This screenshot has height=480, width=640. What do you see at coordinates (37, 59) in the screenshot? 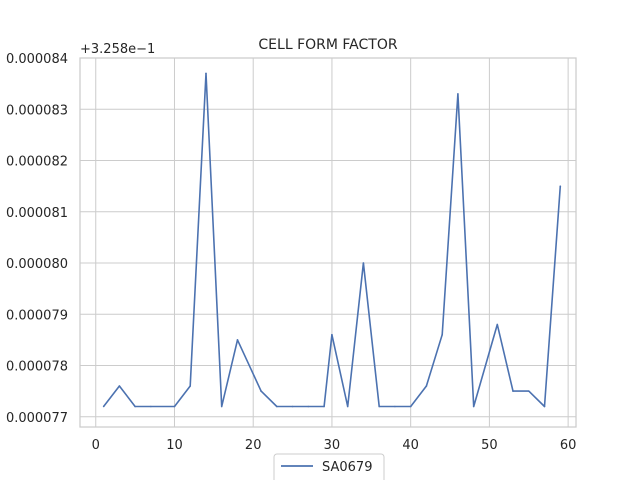
I see `y-tick-label: 0.000084` at bounding box center [37, 59].